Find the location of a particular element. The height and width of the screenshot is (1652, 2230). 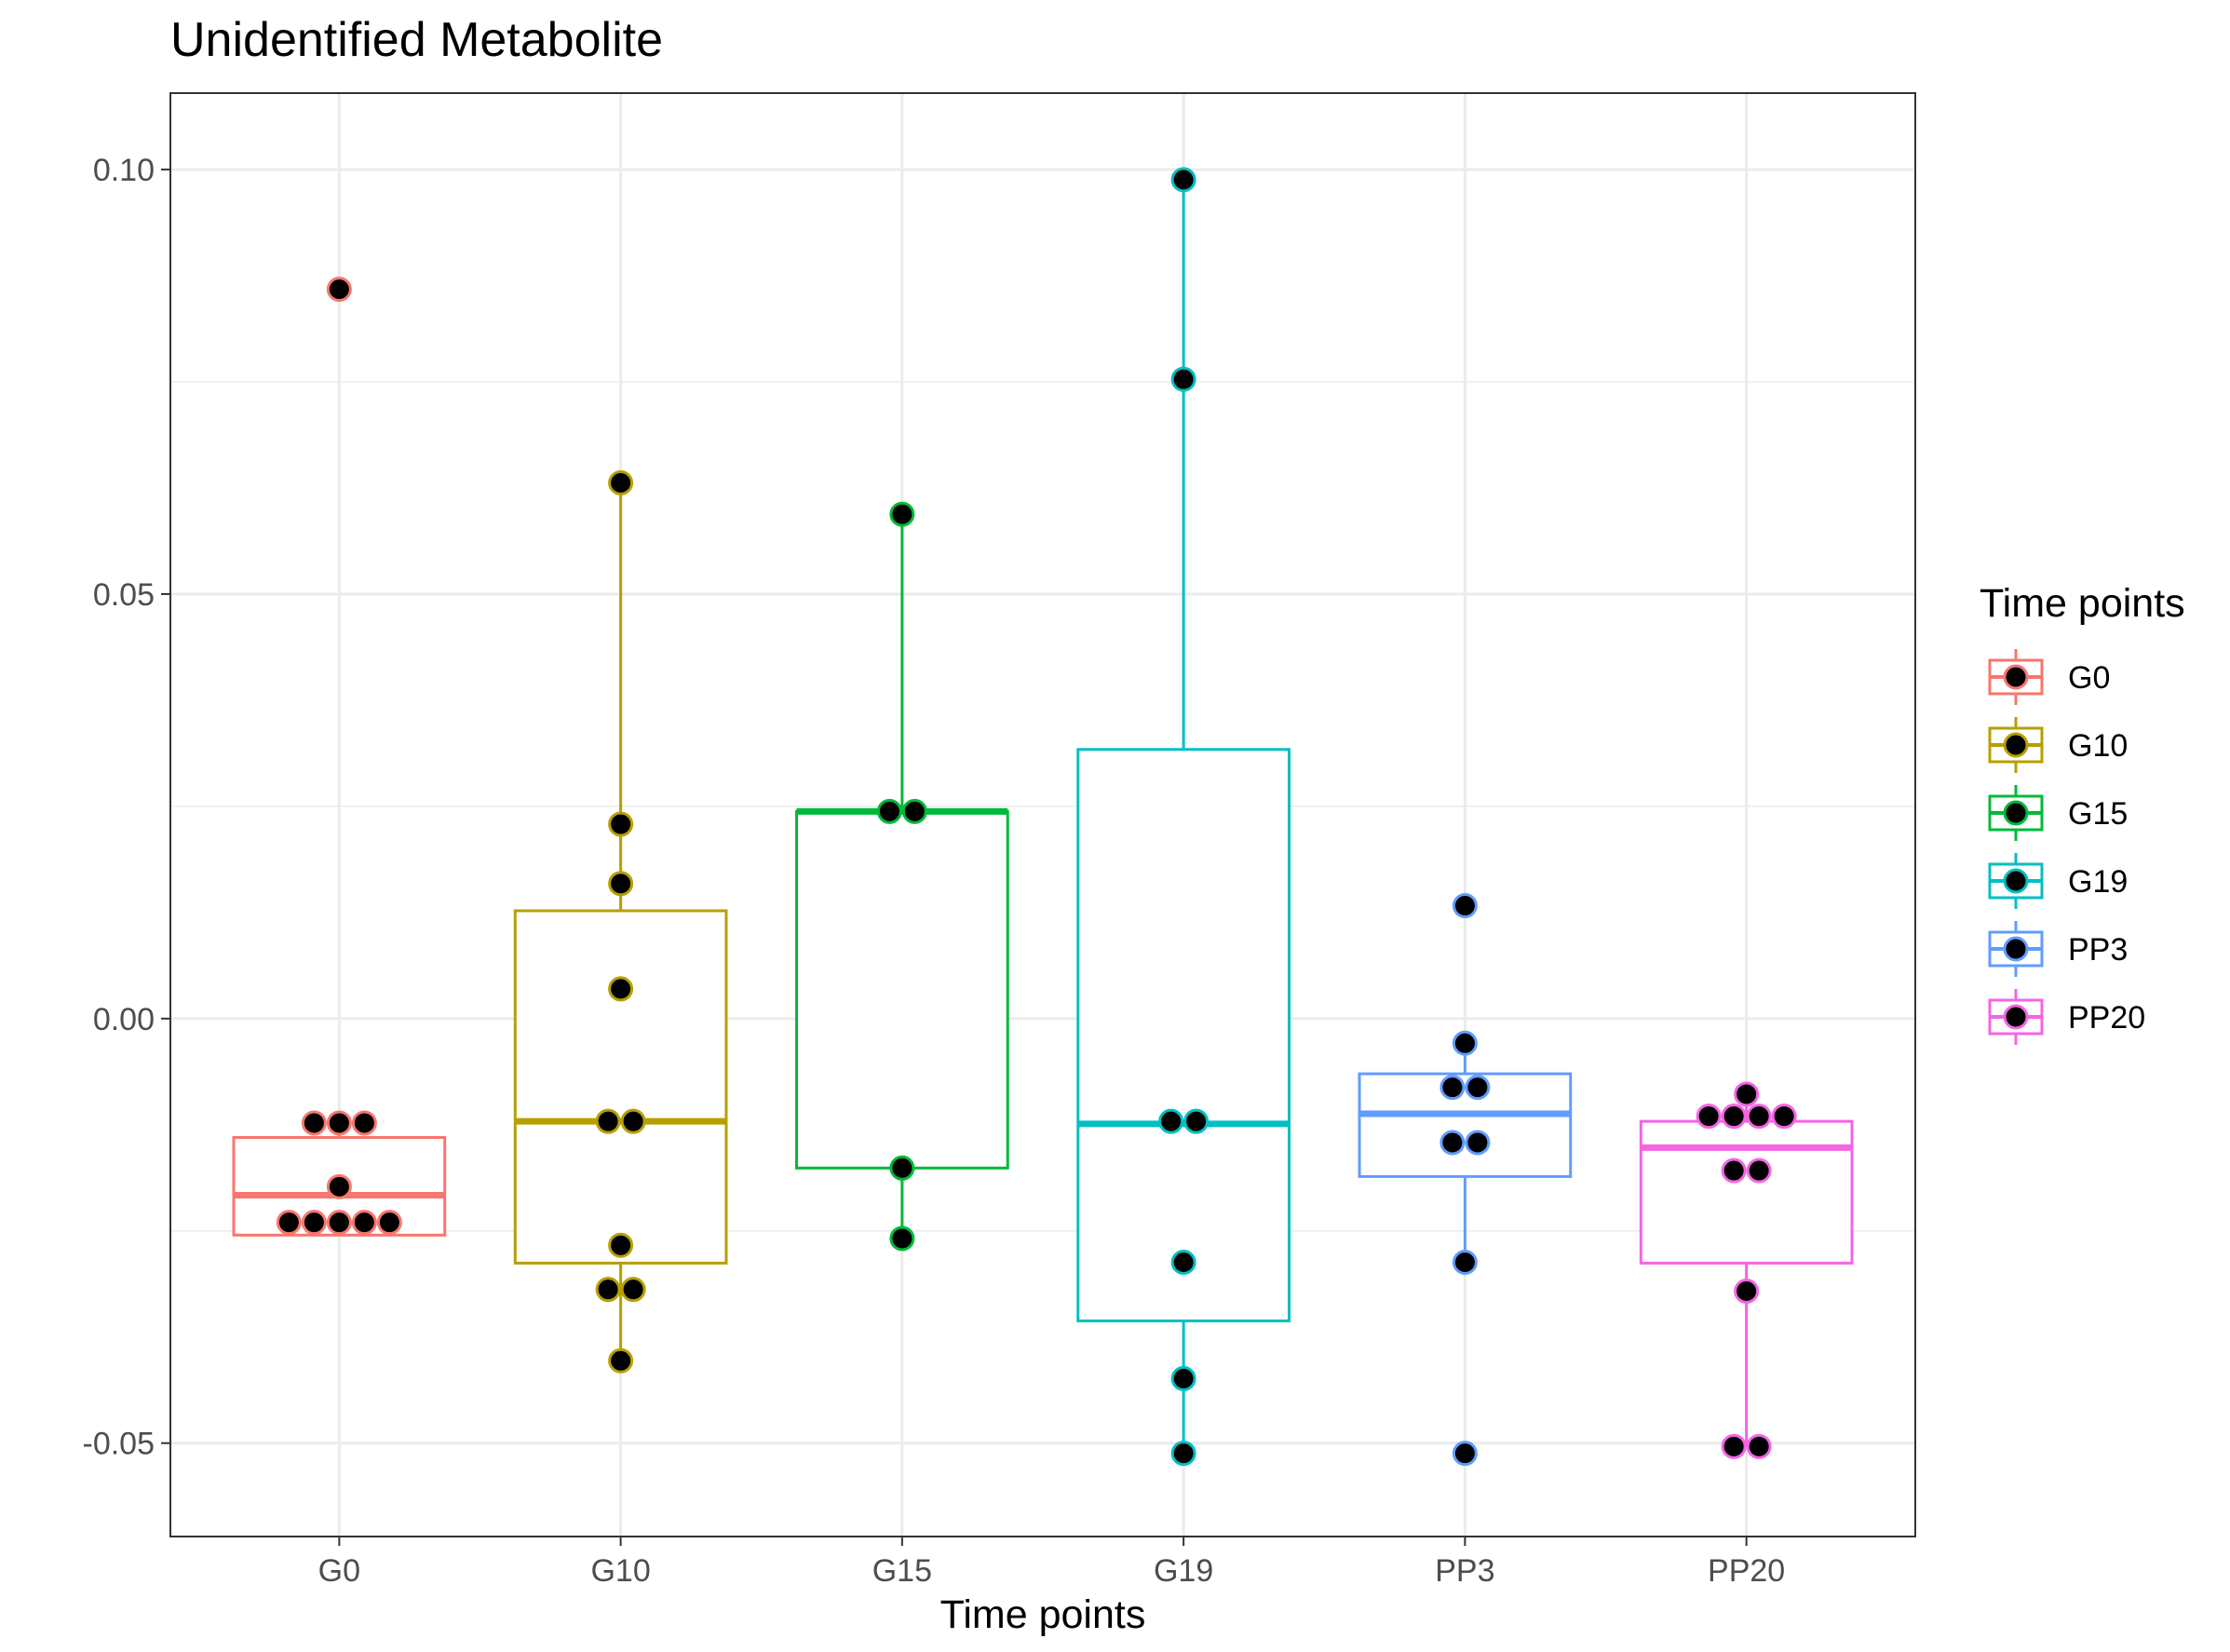

box-g15 is located at coordinates (902, 876).